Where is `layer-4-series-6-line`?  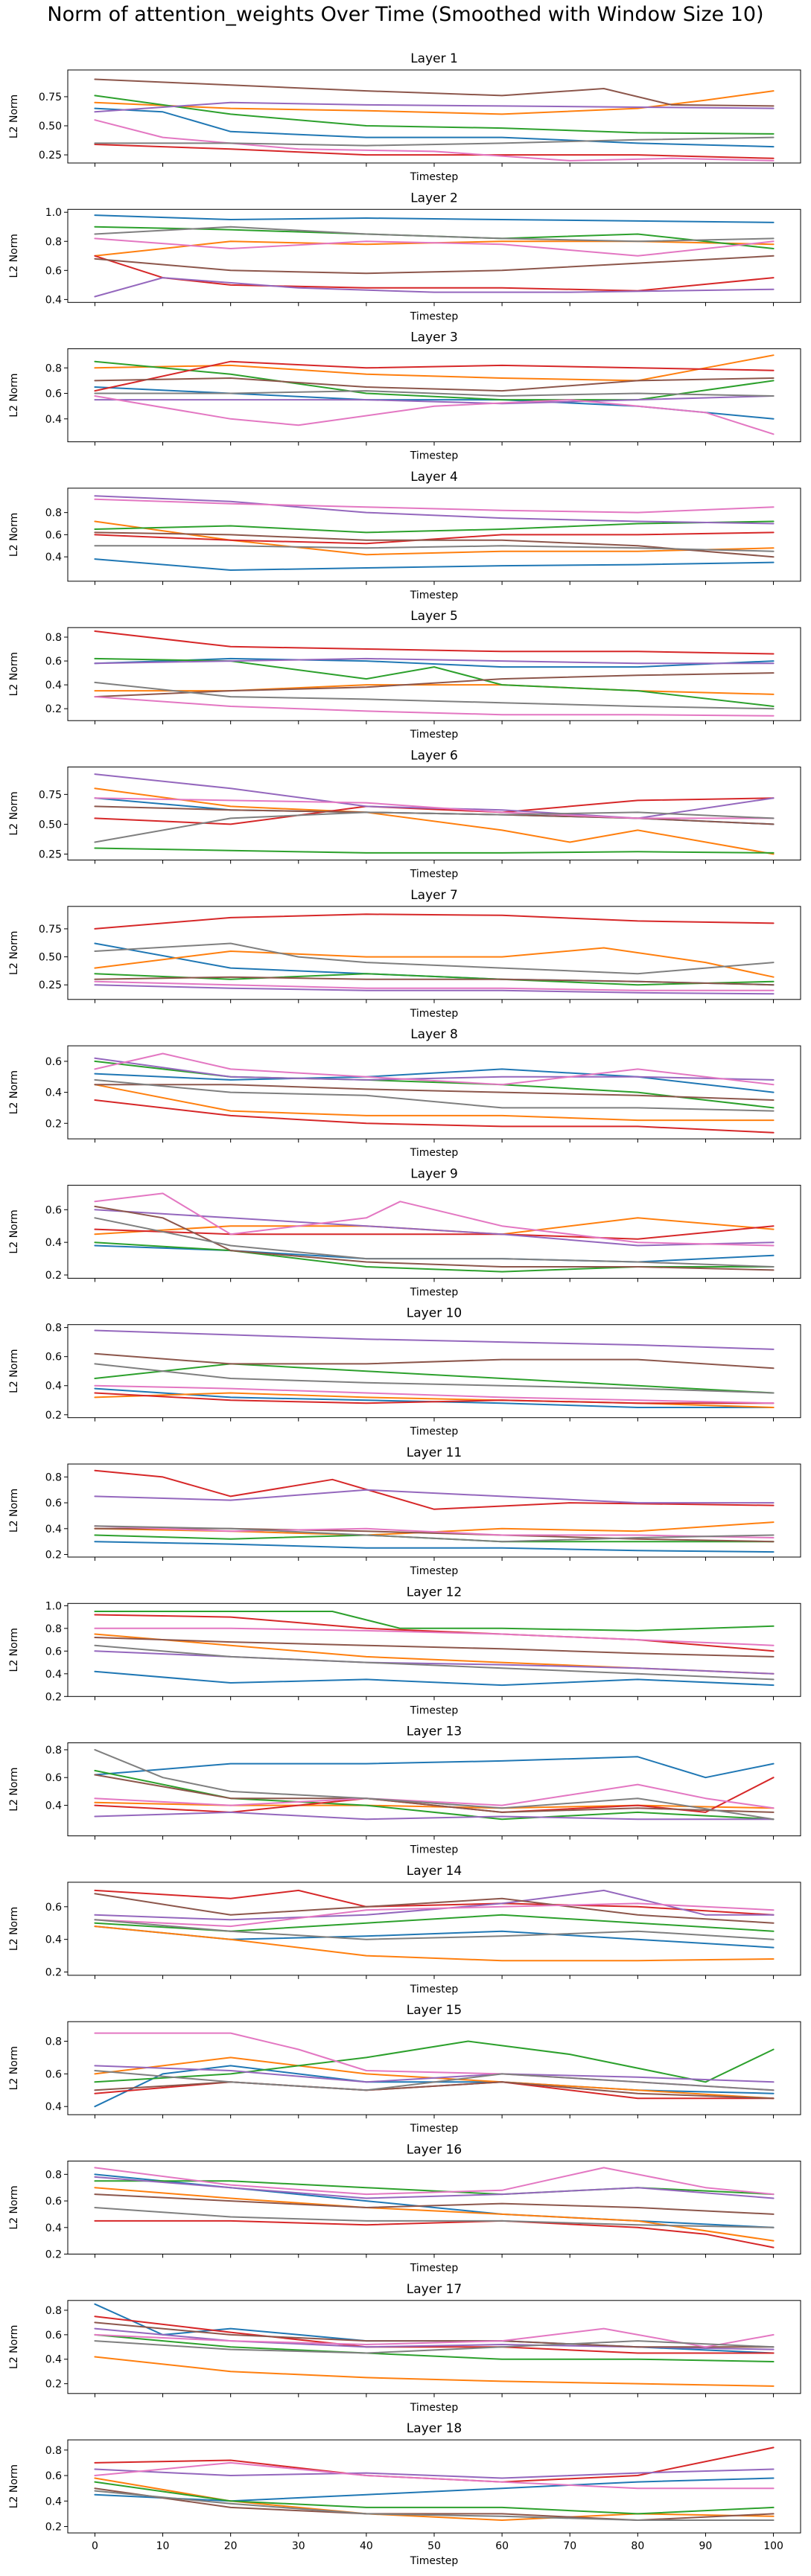
layer-4-series-6-line is located at coordinates (434, 545).